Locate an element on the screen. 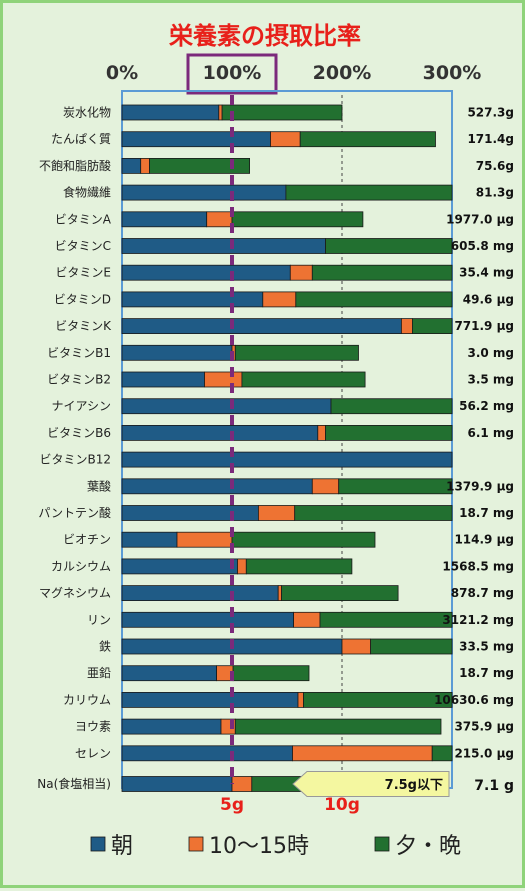 The width and height of the screenshot is (525, 891). row-total-value: 375.9 μg is located at coordinates (484, 727).